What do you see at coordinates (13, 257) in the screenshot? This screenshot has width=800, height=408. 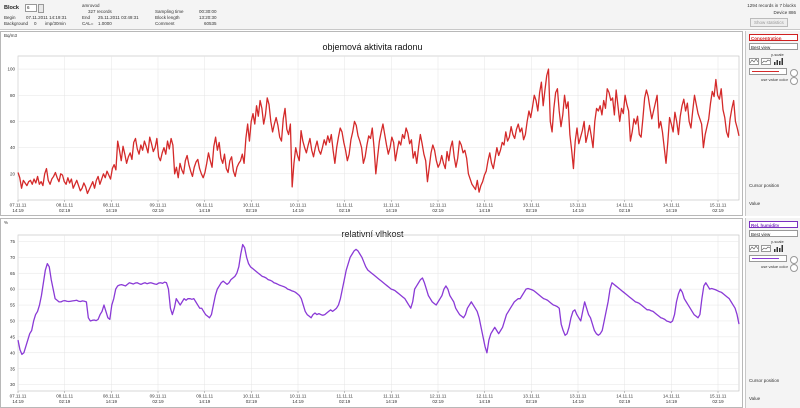 I see `y-tick-label: 70` at bounding box center [13, 257].